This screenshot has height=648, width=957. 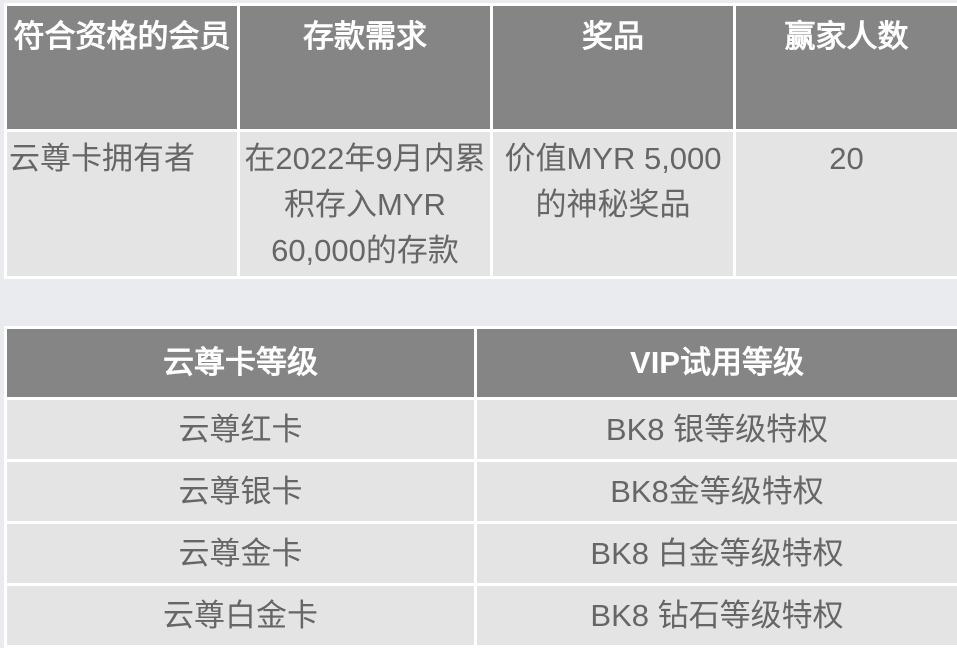 I want to click on cell-vip-tier: BK8 钻石等级特权, so click(x=717, y=615).